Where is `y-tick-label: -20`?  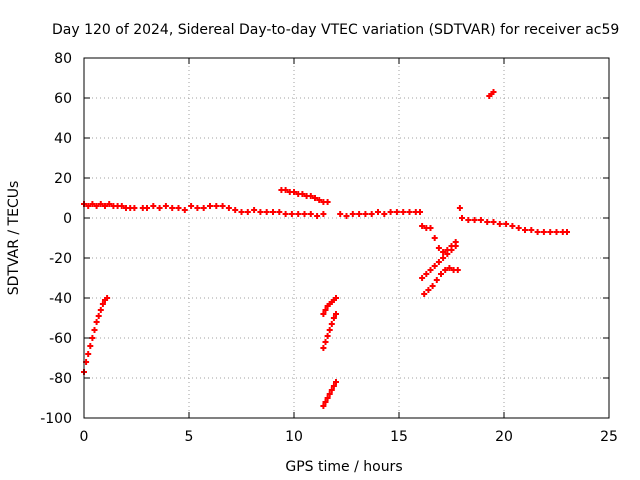 y-tick-label: -20 is located at coordinates (60, 259).